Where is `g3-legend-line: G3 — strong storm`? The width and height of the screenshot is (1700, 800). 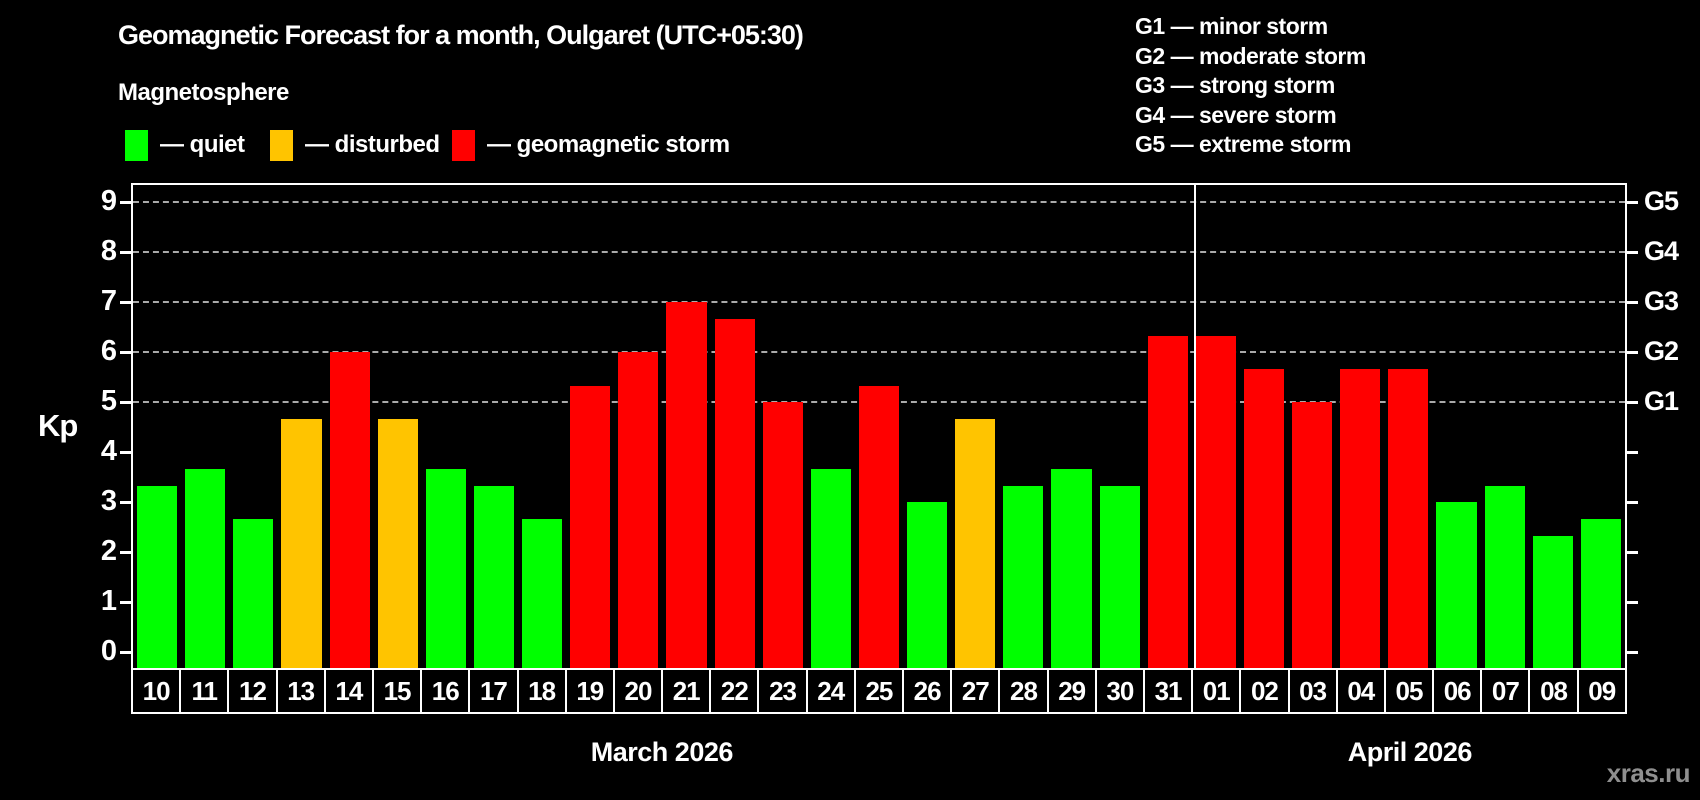 g3-legend-line: G3 — strong storm is located at coordinates (1235, 85).